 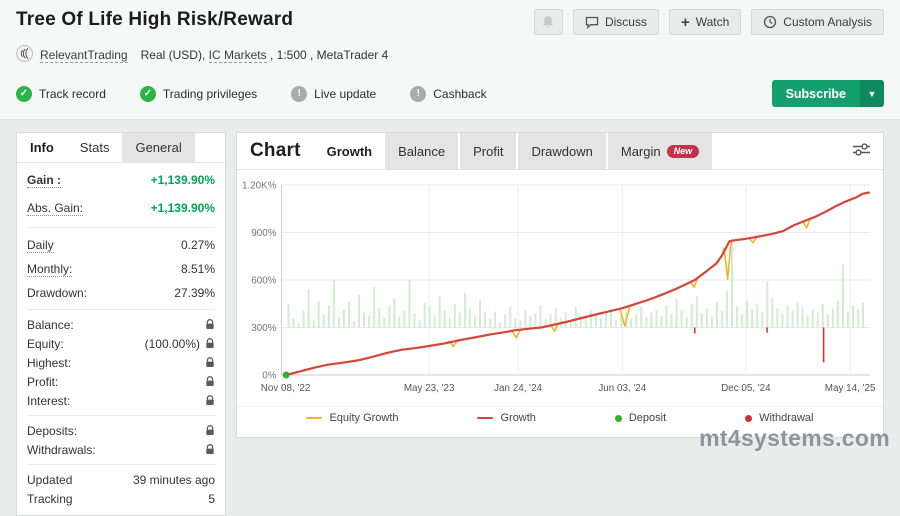 I want to click on stat-label: Drawdown:, so click(x=57, y=292).